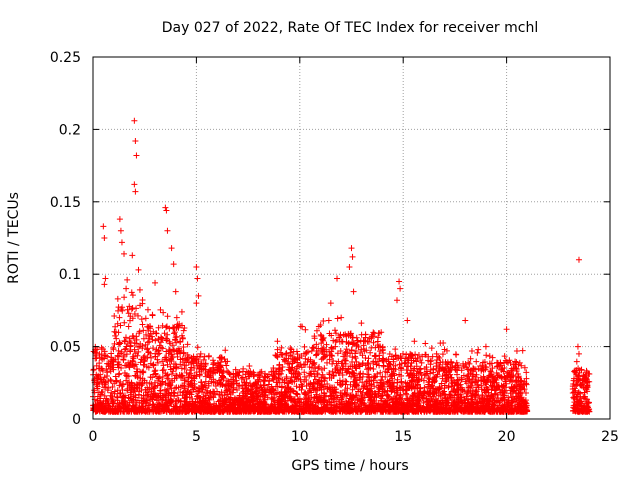 Image resolution: width=640 pixels, height=480 pixels. What do you see at coordinates (65, 348) in the screenshot?
I see `y-tick-label: 0.05` at bounding box center [65, 348].